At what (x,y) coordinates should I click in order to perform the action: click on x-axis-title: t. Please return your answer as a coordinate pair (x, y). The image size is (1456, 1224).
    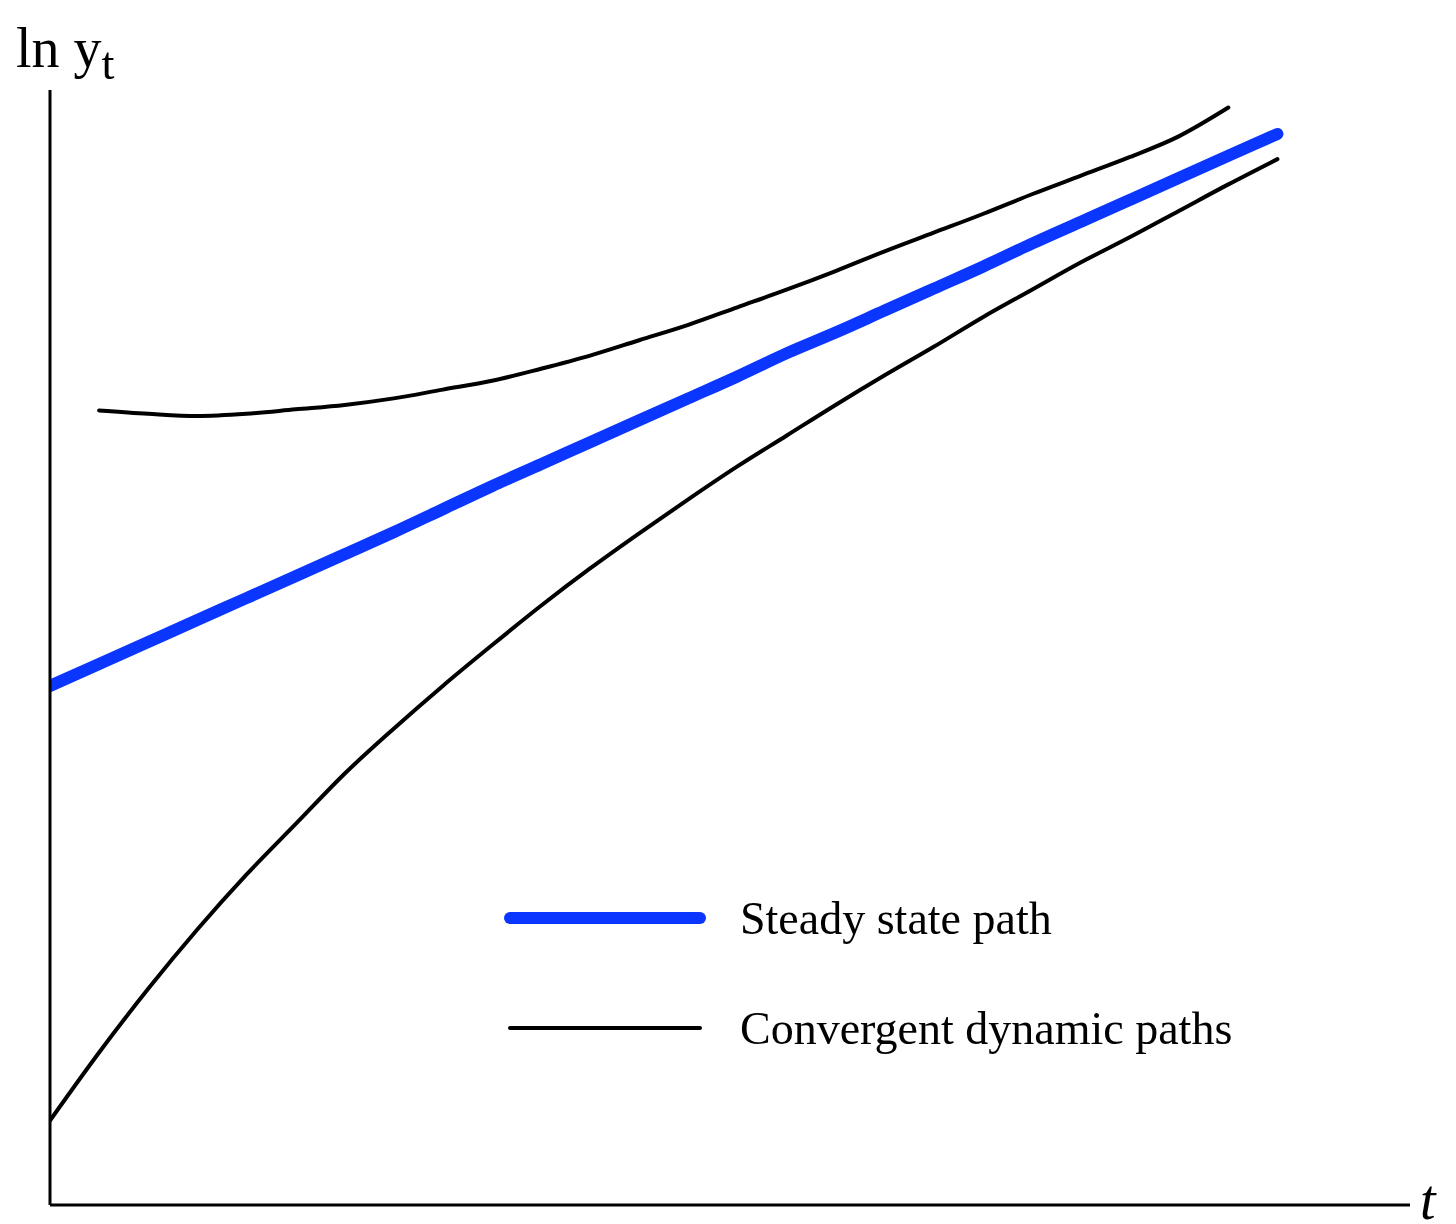
    Looking at the image, I should click on (1428, 1196).